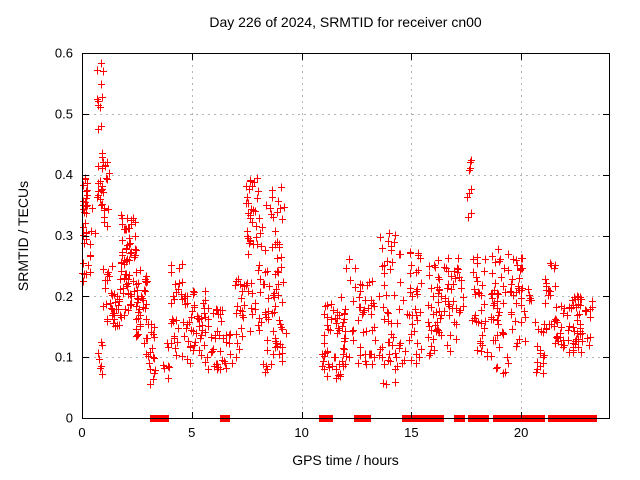  Describe the element at coordinates (521, 432) in the screenshot. I see `x-tick-label: 20` at that location.